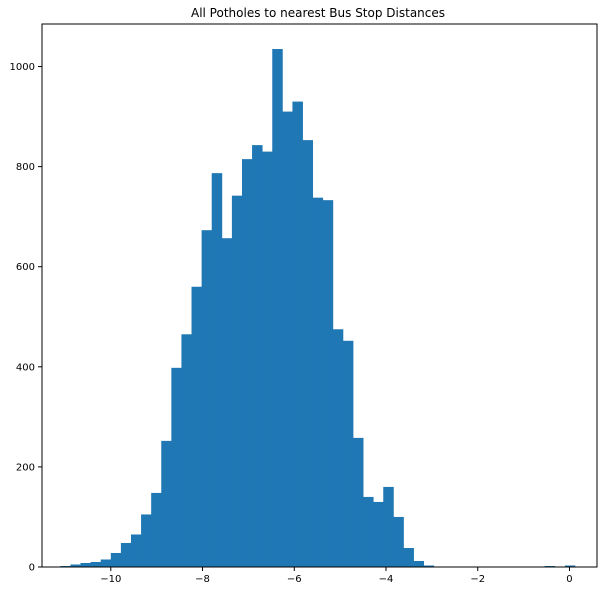 The height and width of the screenshot is (590, 608). Describe the element at coordinates (477, 579) in the screenshot. I see `x-tick-label: −2` at that location.